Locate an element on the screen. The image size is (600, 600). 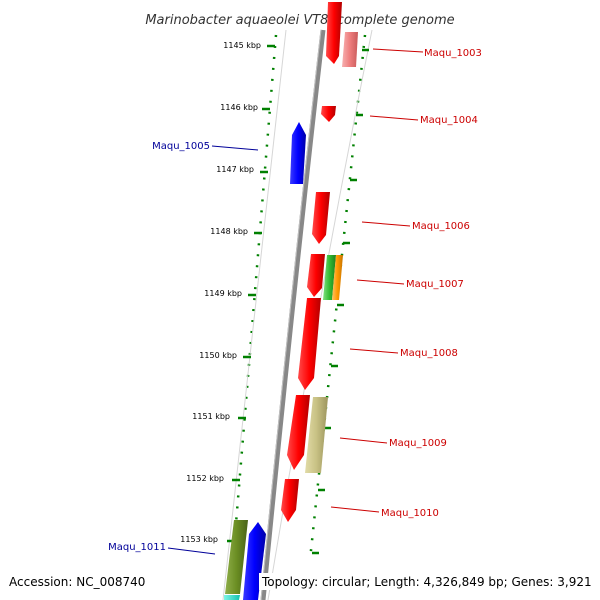
accession-text: Accession: NC_008740 is located at coordinates (77, 582).